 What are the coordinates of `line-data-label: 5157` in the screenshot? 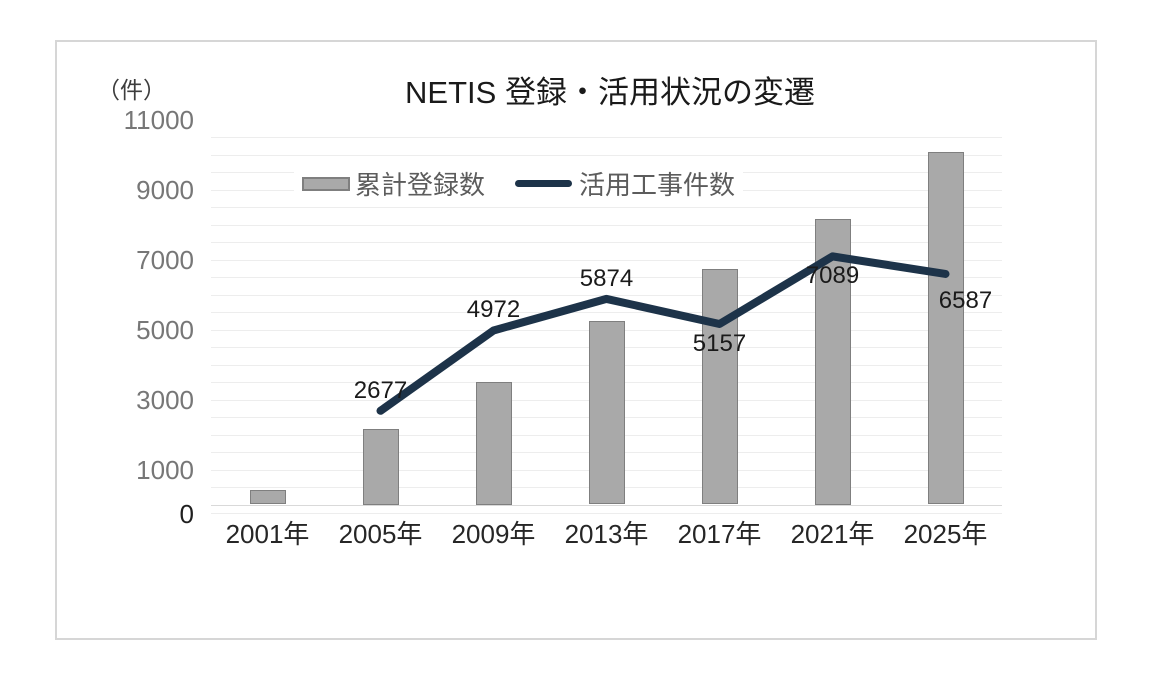 It's located at (719, 343).